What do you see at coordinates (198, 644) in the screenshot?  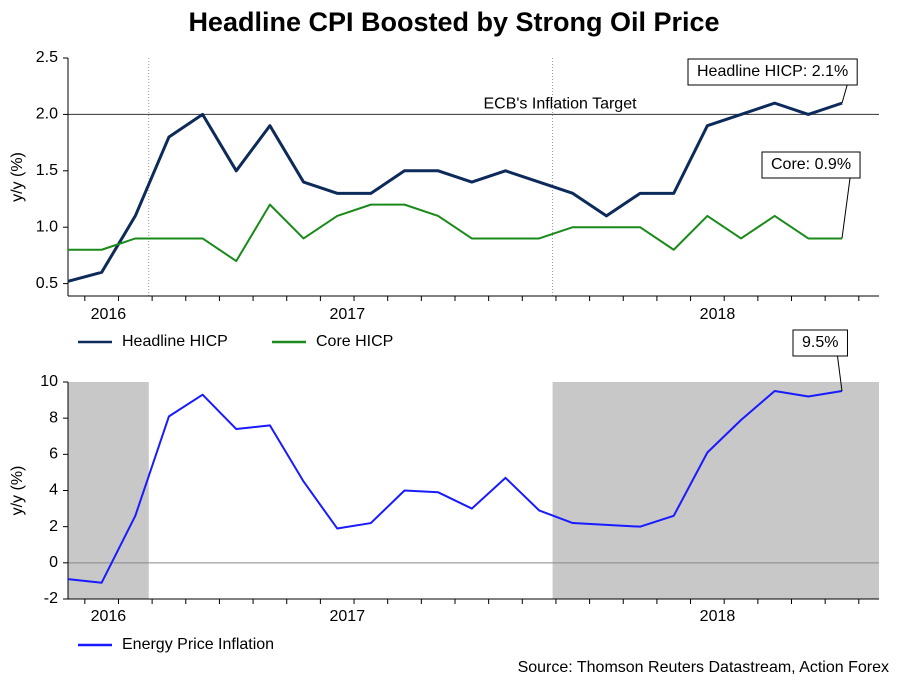 I see `legend-label: Energy Price Inflation` at bounding box center [198, 644].